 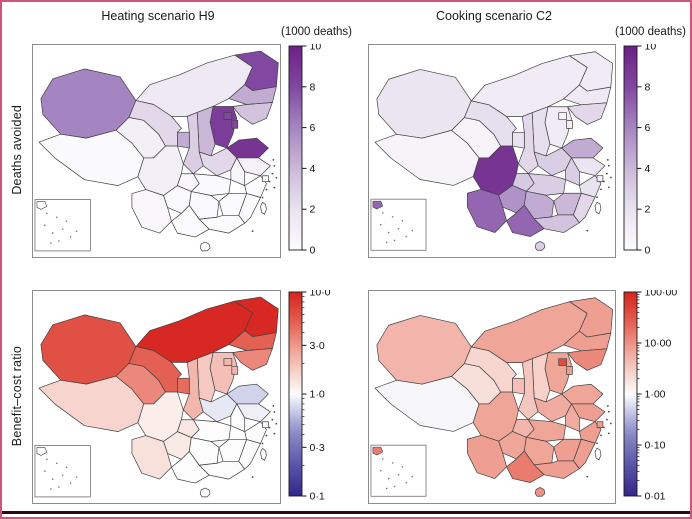 I want to click on colorbar-tick-label: 4, so click(x=313, y=169).